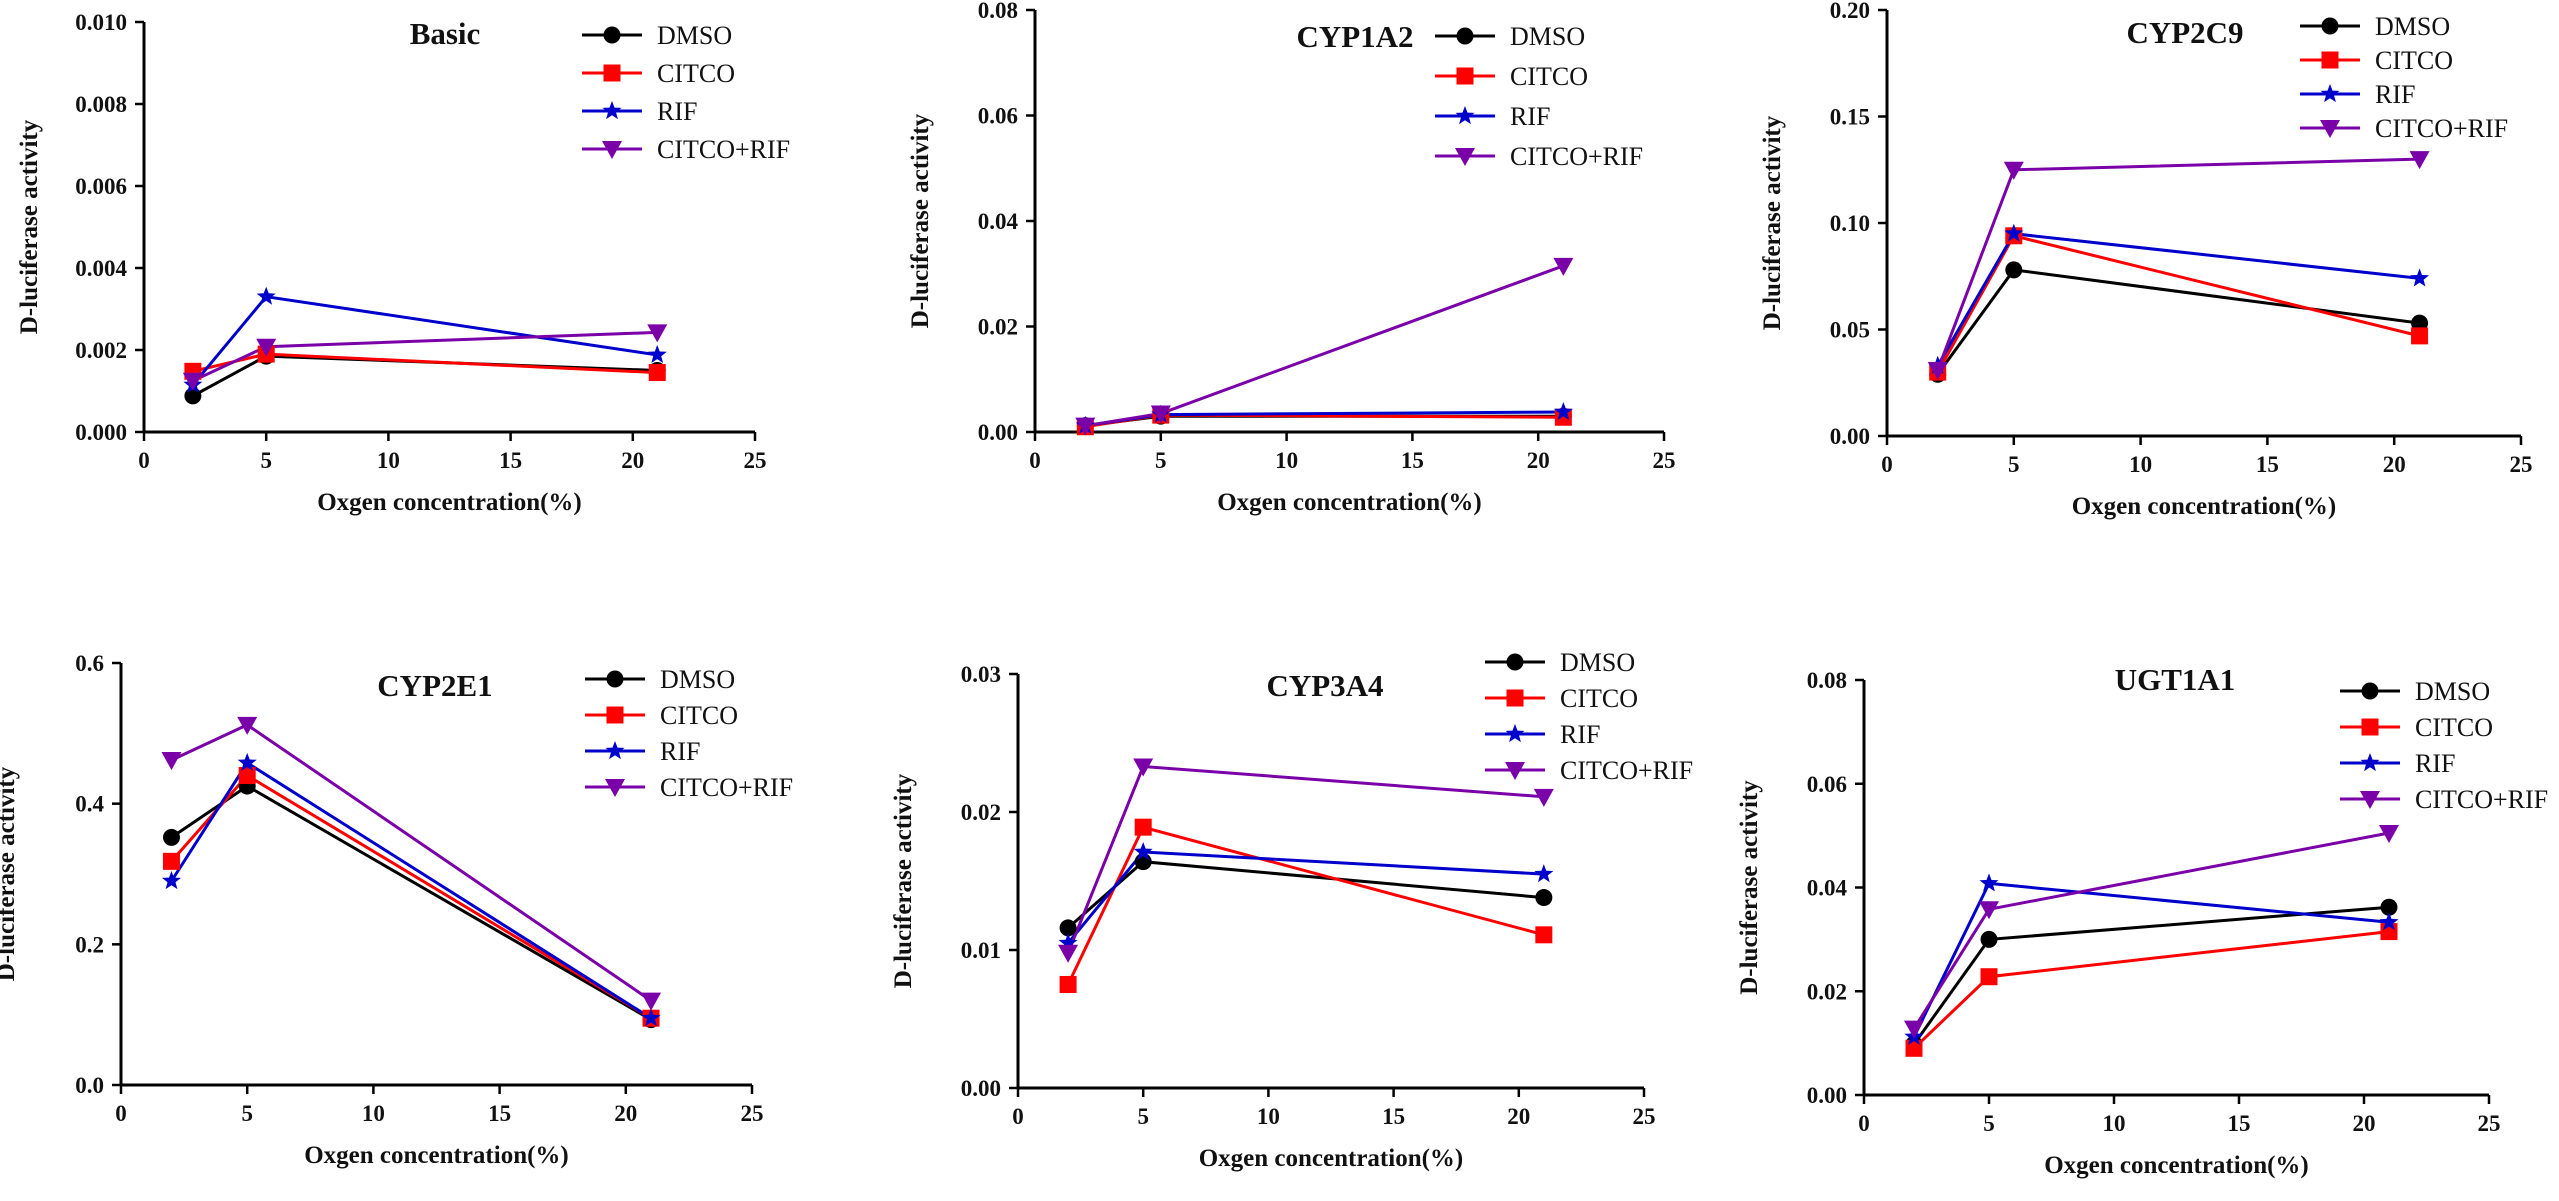 The width and height of the screenshot is (2559, 1201). What do you see at coordinates (2267, 464) in the screenshot?
I see `x-tick-label: 15` at bounding box center [2267, 464].